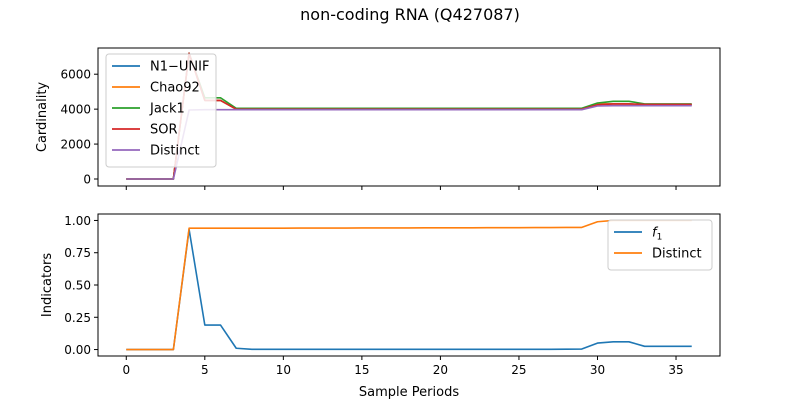  I want to click on cardinality-y-tick-label: 2000, so click(75, 145).